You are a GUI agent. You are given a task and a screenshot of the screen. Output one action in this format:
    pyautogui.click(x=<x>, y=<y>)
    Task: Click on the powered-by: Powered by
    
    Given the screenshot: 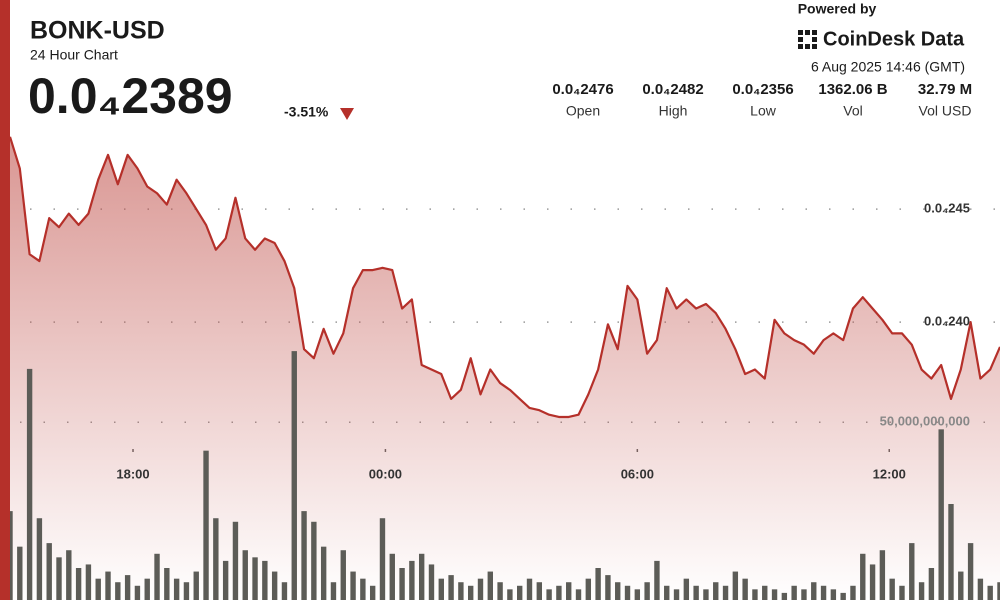 What is the action you would take?
    pyautogui.click(x=837, y=9)
    